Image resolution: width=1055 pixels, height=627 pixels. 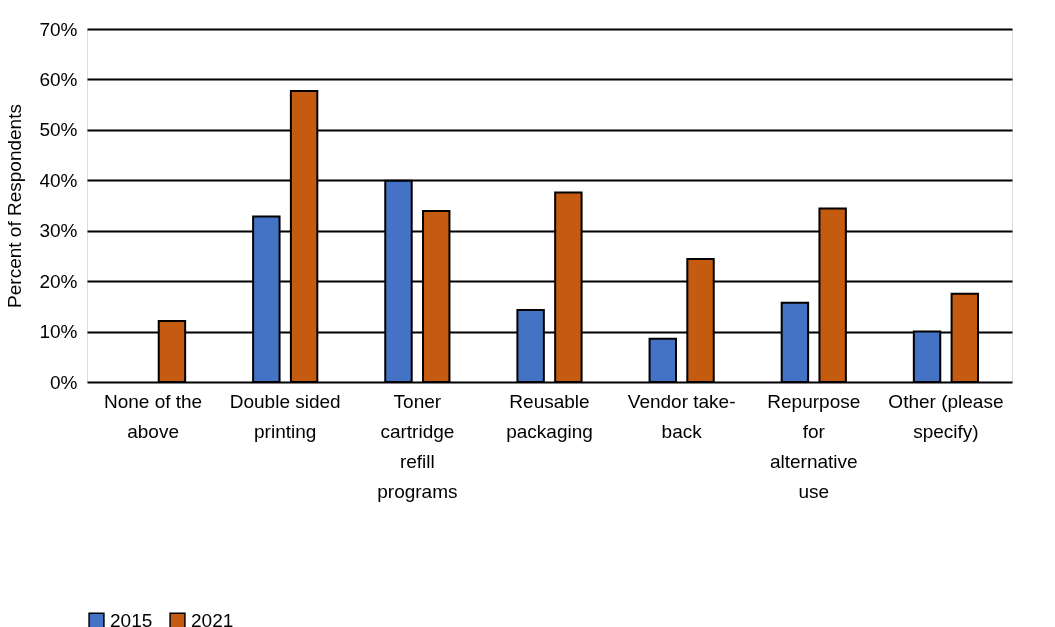 What do you see at coordinates (814, 446) in the screenshot?
I see `x-tick-label: Repurpose for alternative use` at bounding box center [814, 446].